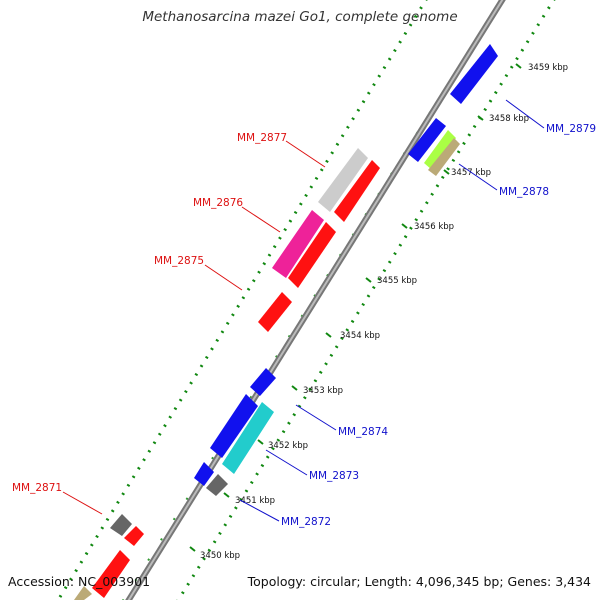 Image resolution: width=600 pixels, height=600 pixels. What do you see at coordinates (82, 503) in the screenshot?
I see `leader-mm2871` at bounding box center [82, 503].